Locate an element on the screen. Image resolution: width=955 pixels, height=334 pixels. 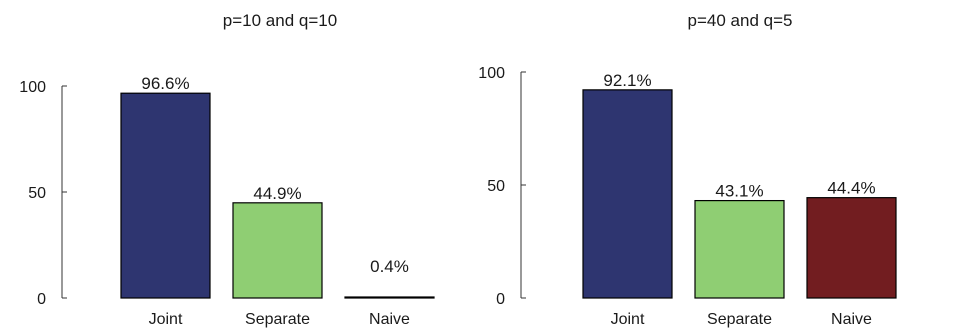
chart-title: p=10 and q=10 is located at coordinates (280, 20).